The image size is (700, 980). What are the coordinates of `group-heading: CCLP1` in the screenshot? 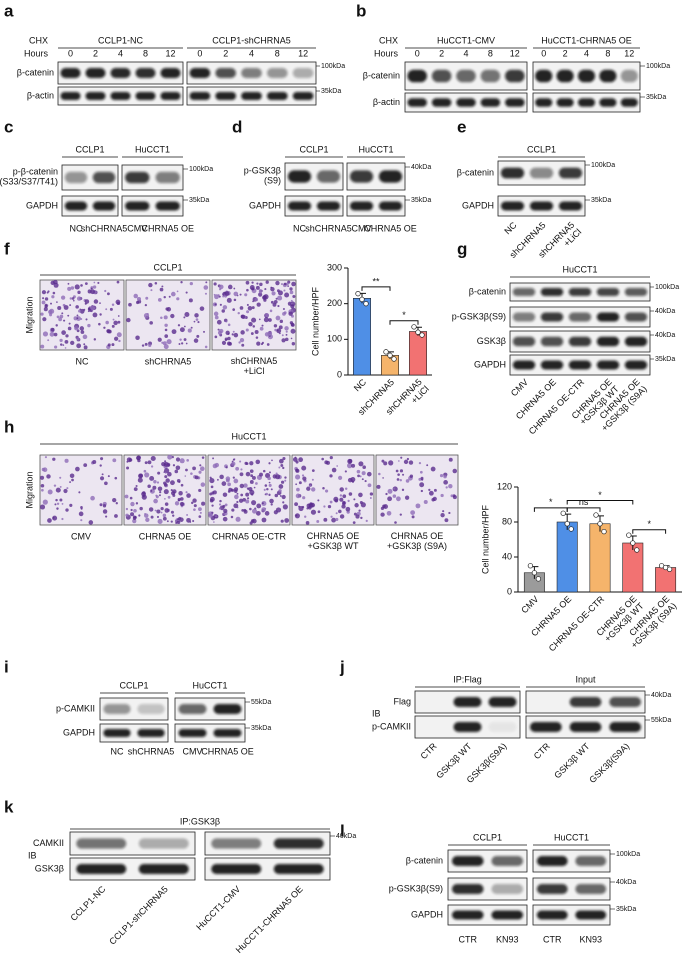 It's located at (313, 149).